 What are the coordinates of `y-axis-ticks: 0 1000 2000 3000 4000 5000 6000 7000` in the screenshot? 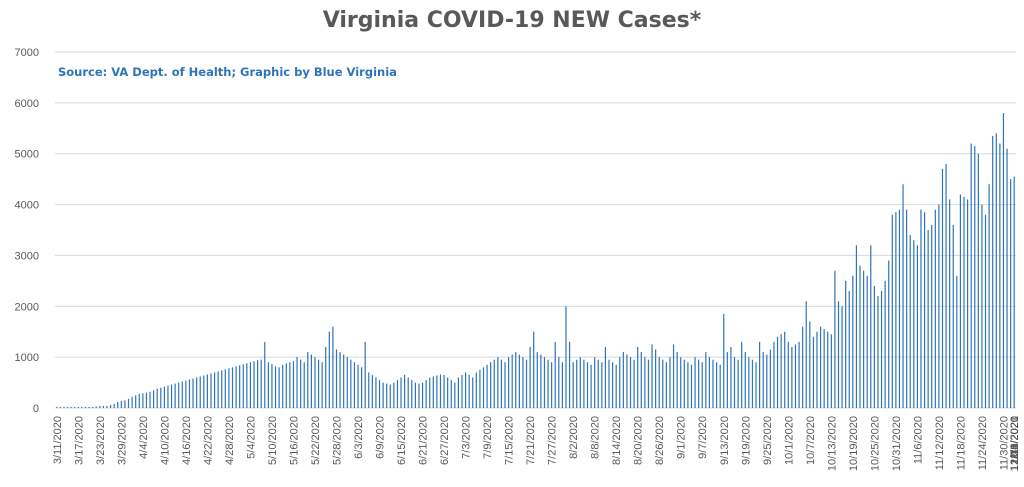 It's located at (27, 231).